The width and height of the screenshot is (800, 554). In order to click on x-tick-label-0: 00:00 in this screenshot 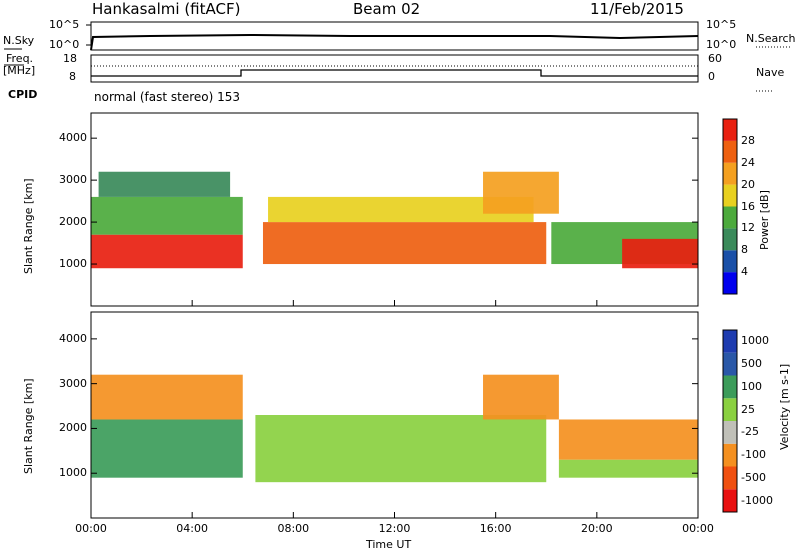, I will do `click(91, 528)`.